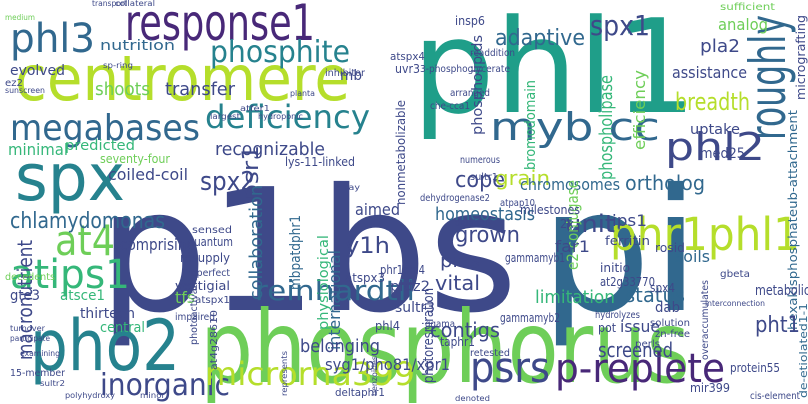 The height and width of the screenshot is (404, 808). Describe the element at coordinates (712, 102) in the screenshot. I see `word: breadth` at that location.